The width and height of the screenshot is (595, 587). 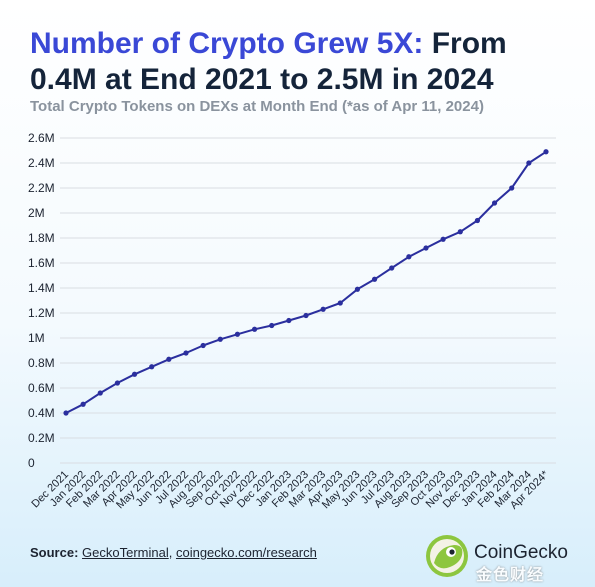 I want to click on y-tick-label: 0.8M, so click(x=41, y=363).